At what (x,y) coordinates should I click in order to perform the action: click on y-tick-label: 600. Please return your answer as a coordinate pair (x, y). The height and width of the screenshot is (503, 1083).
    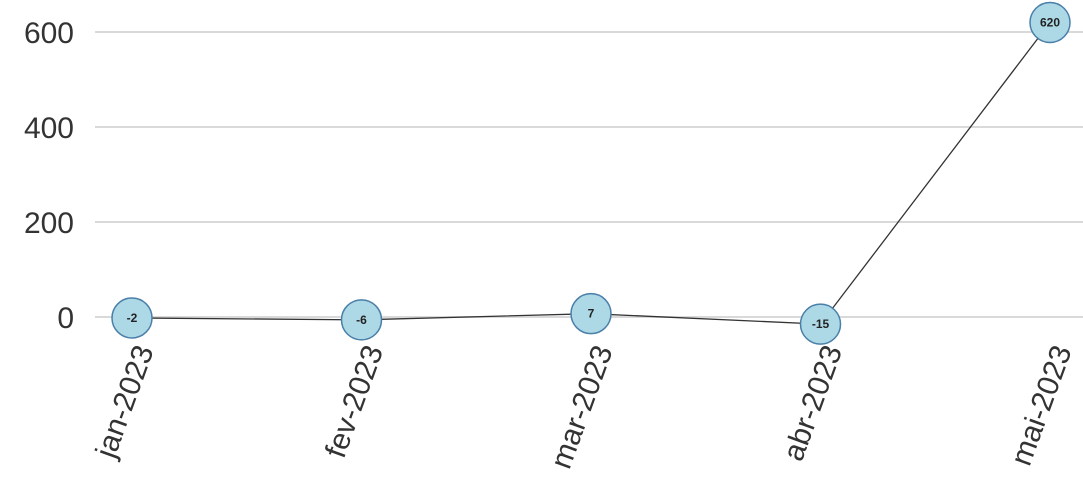
    Looking at the image, I should click on (49, 33).